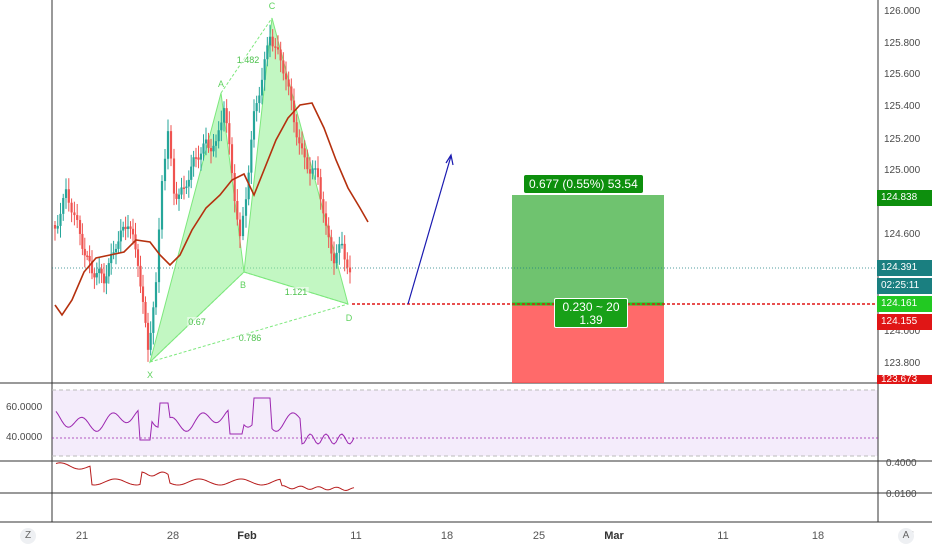 The width and height of the screenshot is (932, 550). What do you see at coordinates (591, 320) in the screenshot?
I see `entry-label-line2: 1.39` at bounding box center [591, 320].